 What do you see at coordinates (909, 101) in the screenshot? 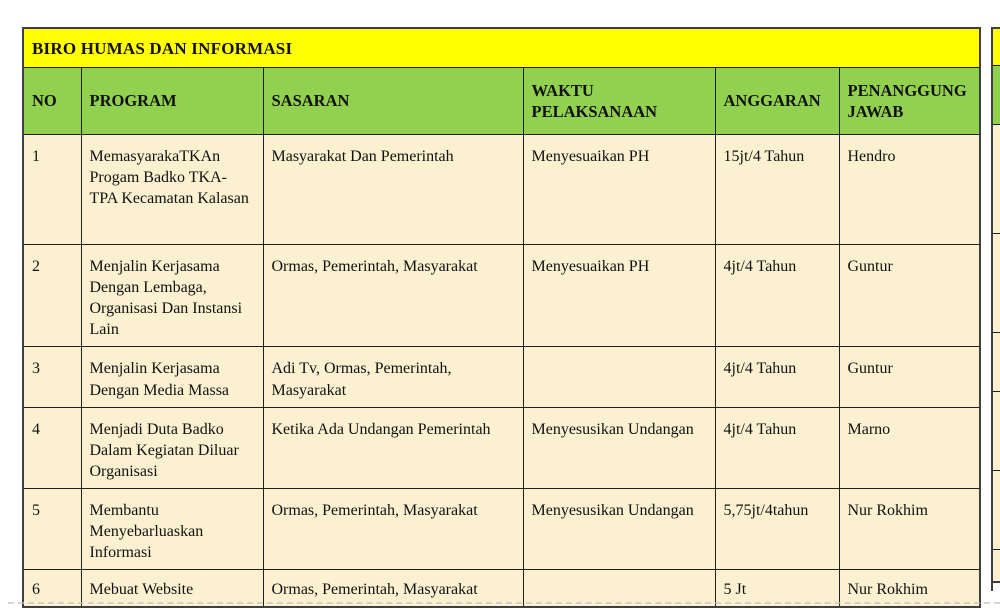
I see `col-header-penanggung-jawab: PENANGGUNG JAWAB` at bounding box center [909, 101].